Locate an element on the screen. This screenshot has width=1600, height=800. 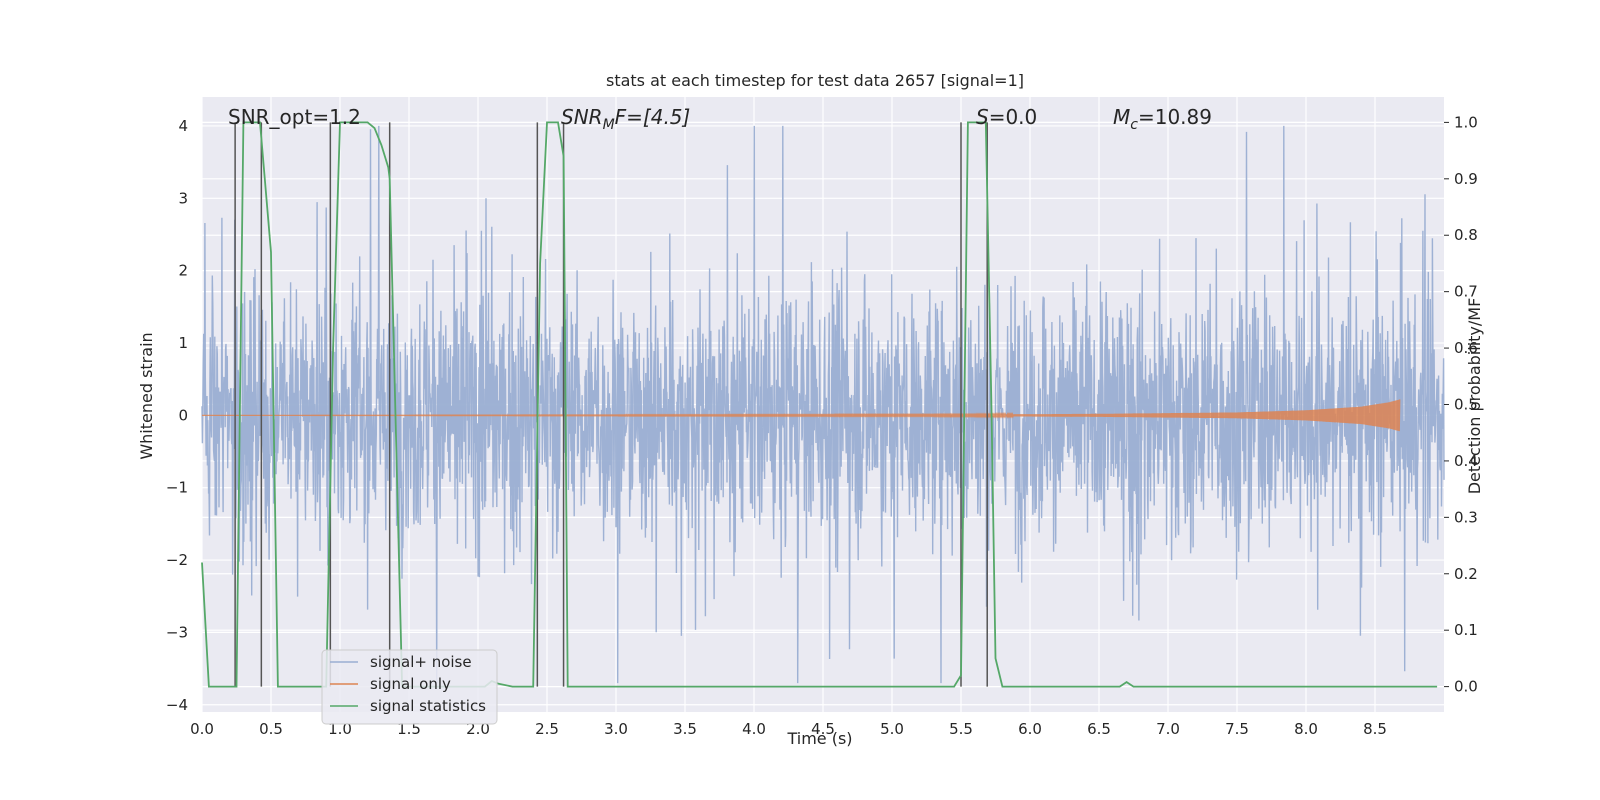
x-tick-label: 0.5 is located at coordinates (271, 729).